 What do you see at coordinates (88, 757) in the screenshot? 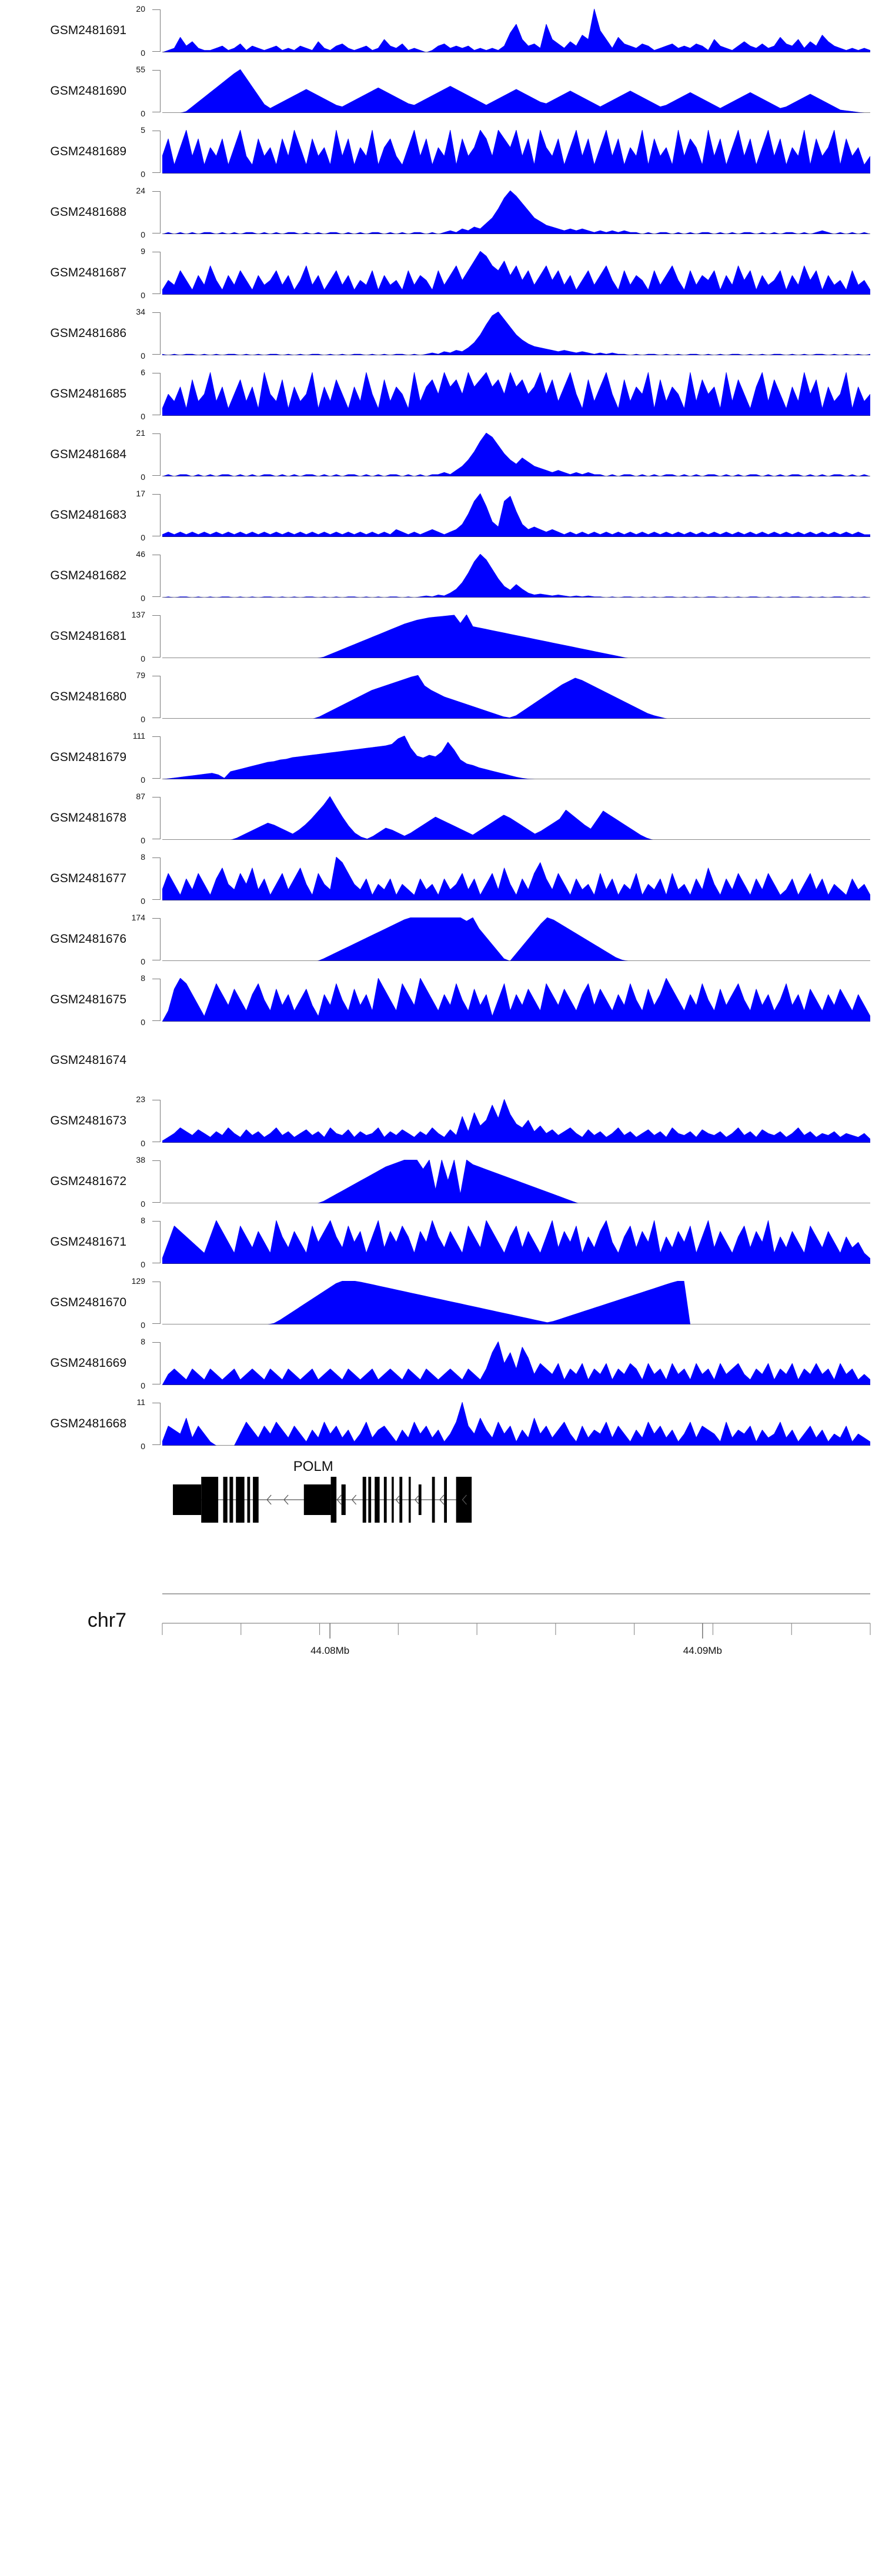
I see `track-sample-label: GSM2481679` at bounding box center [88, 757].